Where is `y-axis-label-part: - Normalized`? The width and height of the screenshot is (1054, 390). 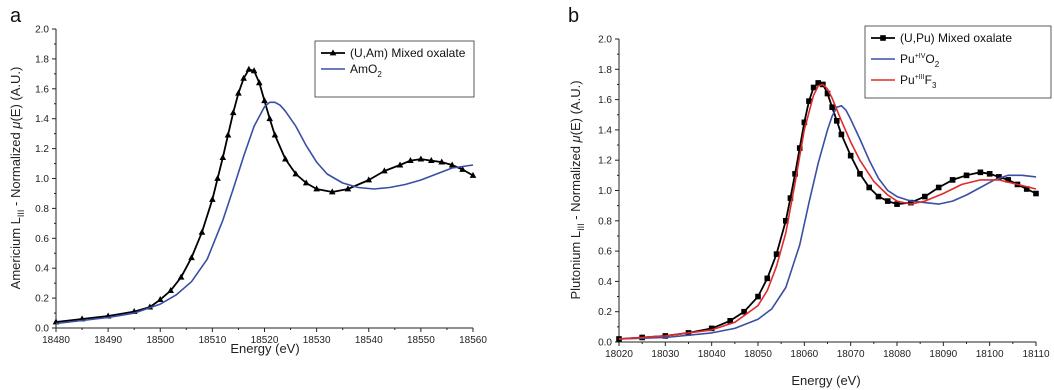
y-axis-label-part: - Normalized is located at coordinates (15, 169).